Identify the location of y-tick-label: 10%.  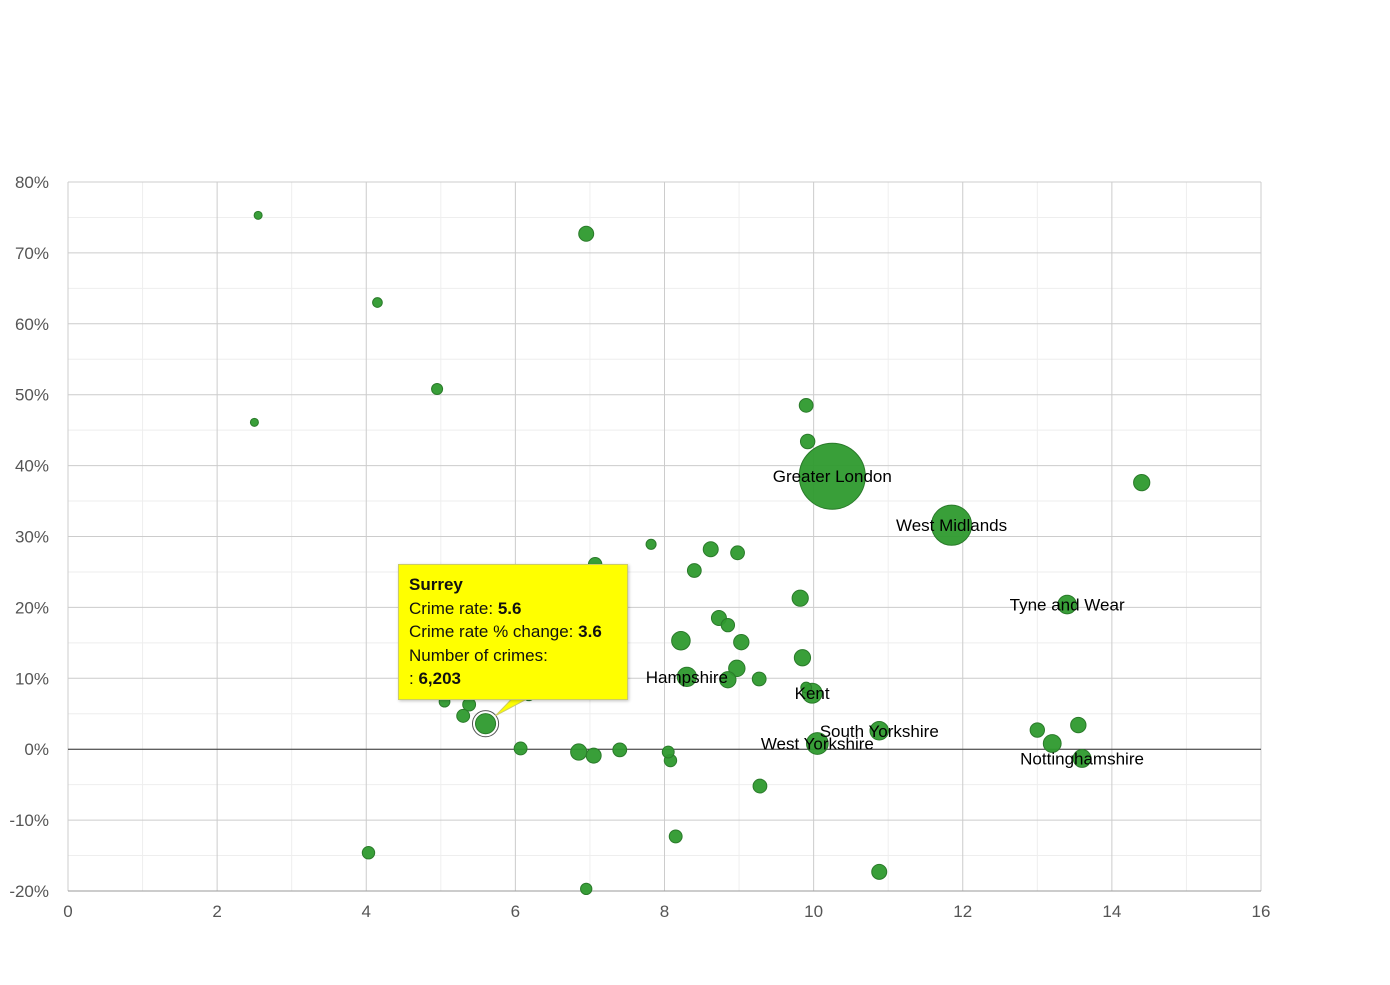
(32, 678).